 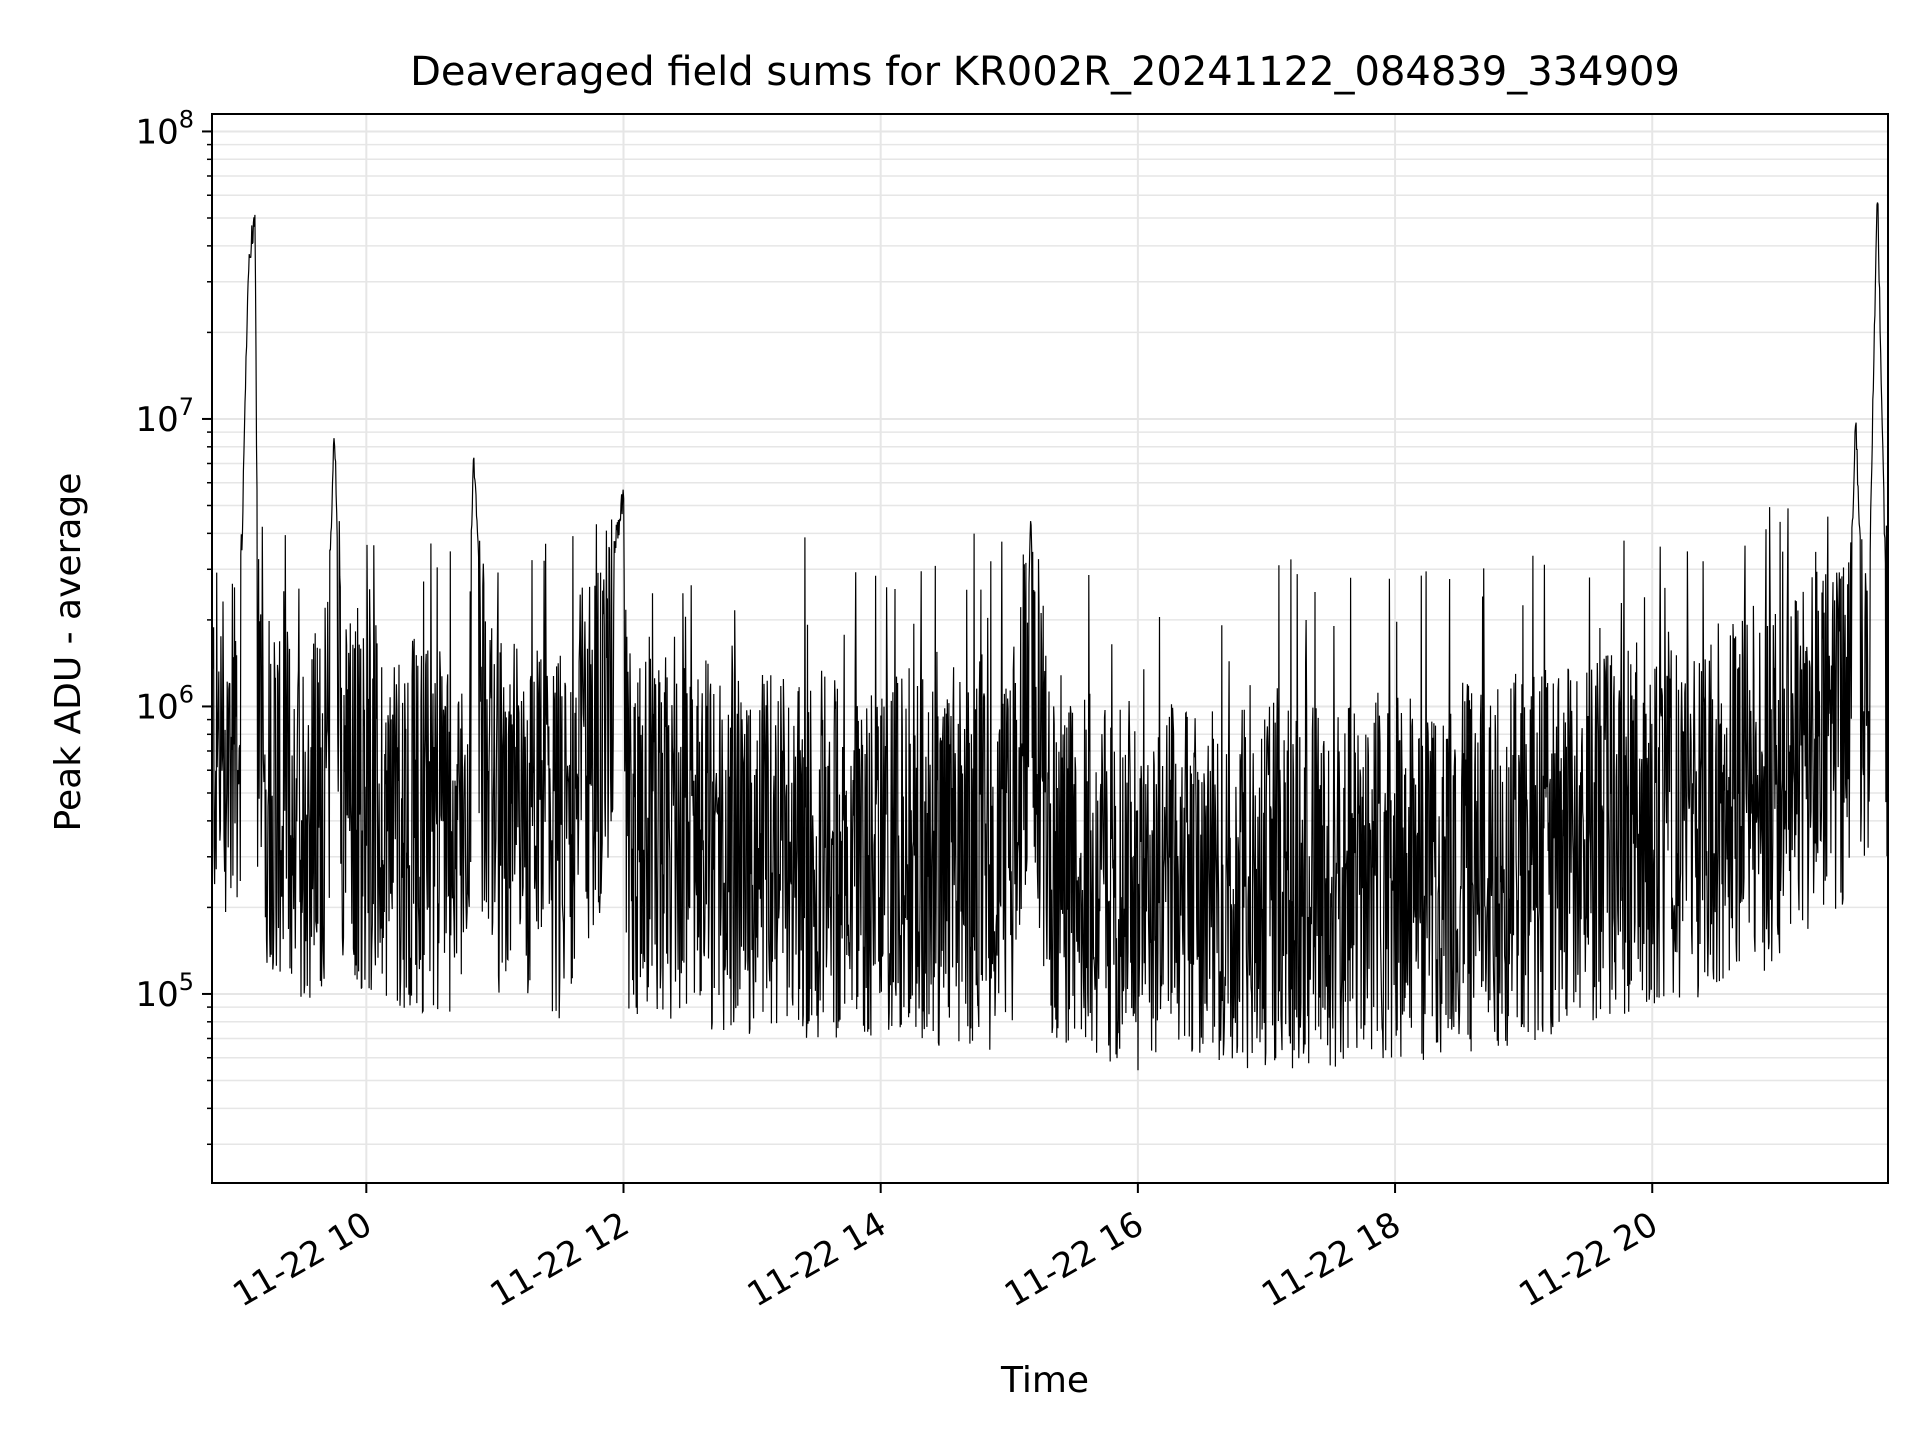 What do you see at coordinates (164, 416) in the screenshot?
I see `y-tick-label: 10⁷` at bounding box center [164, 416].